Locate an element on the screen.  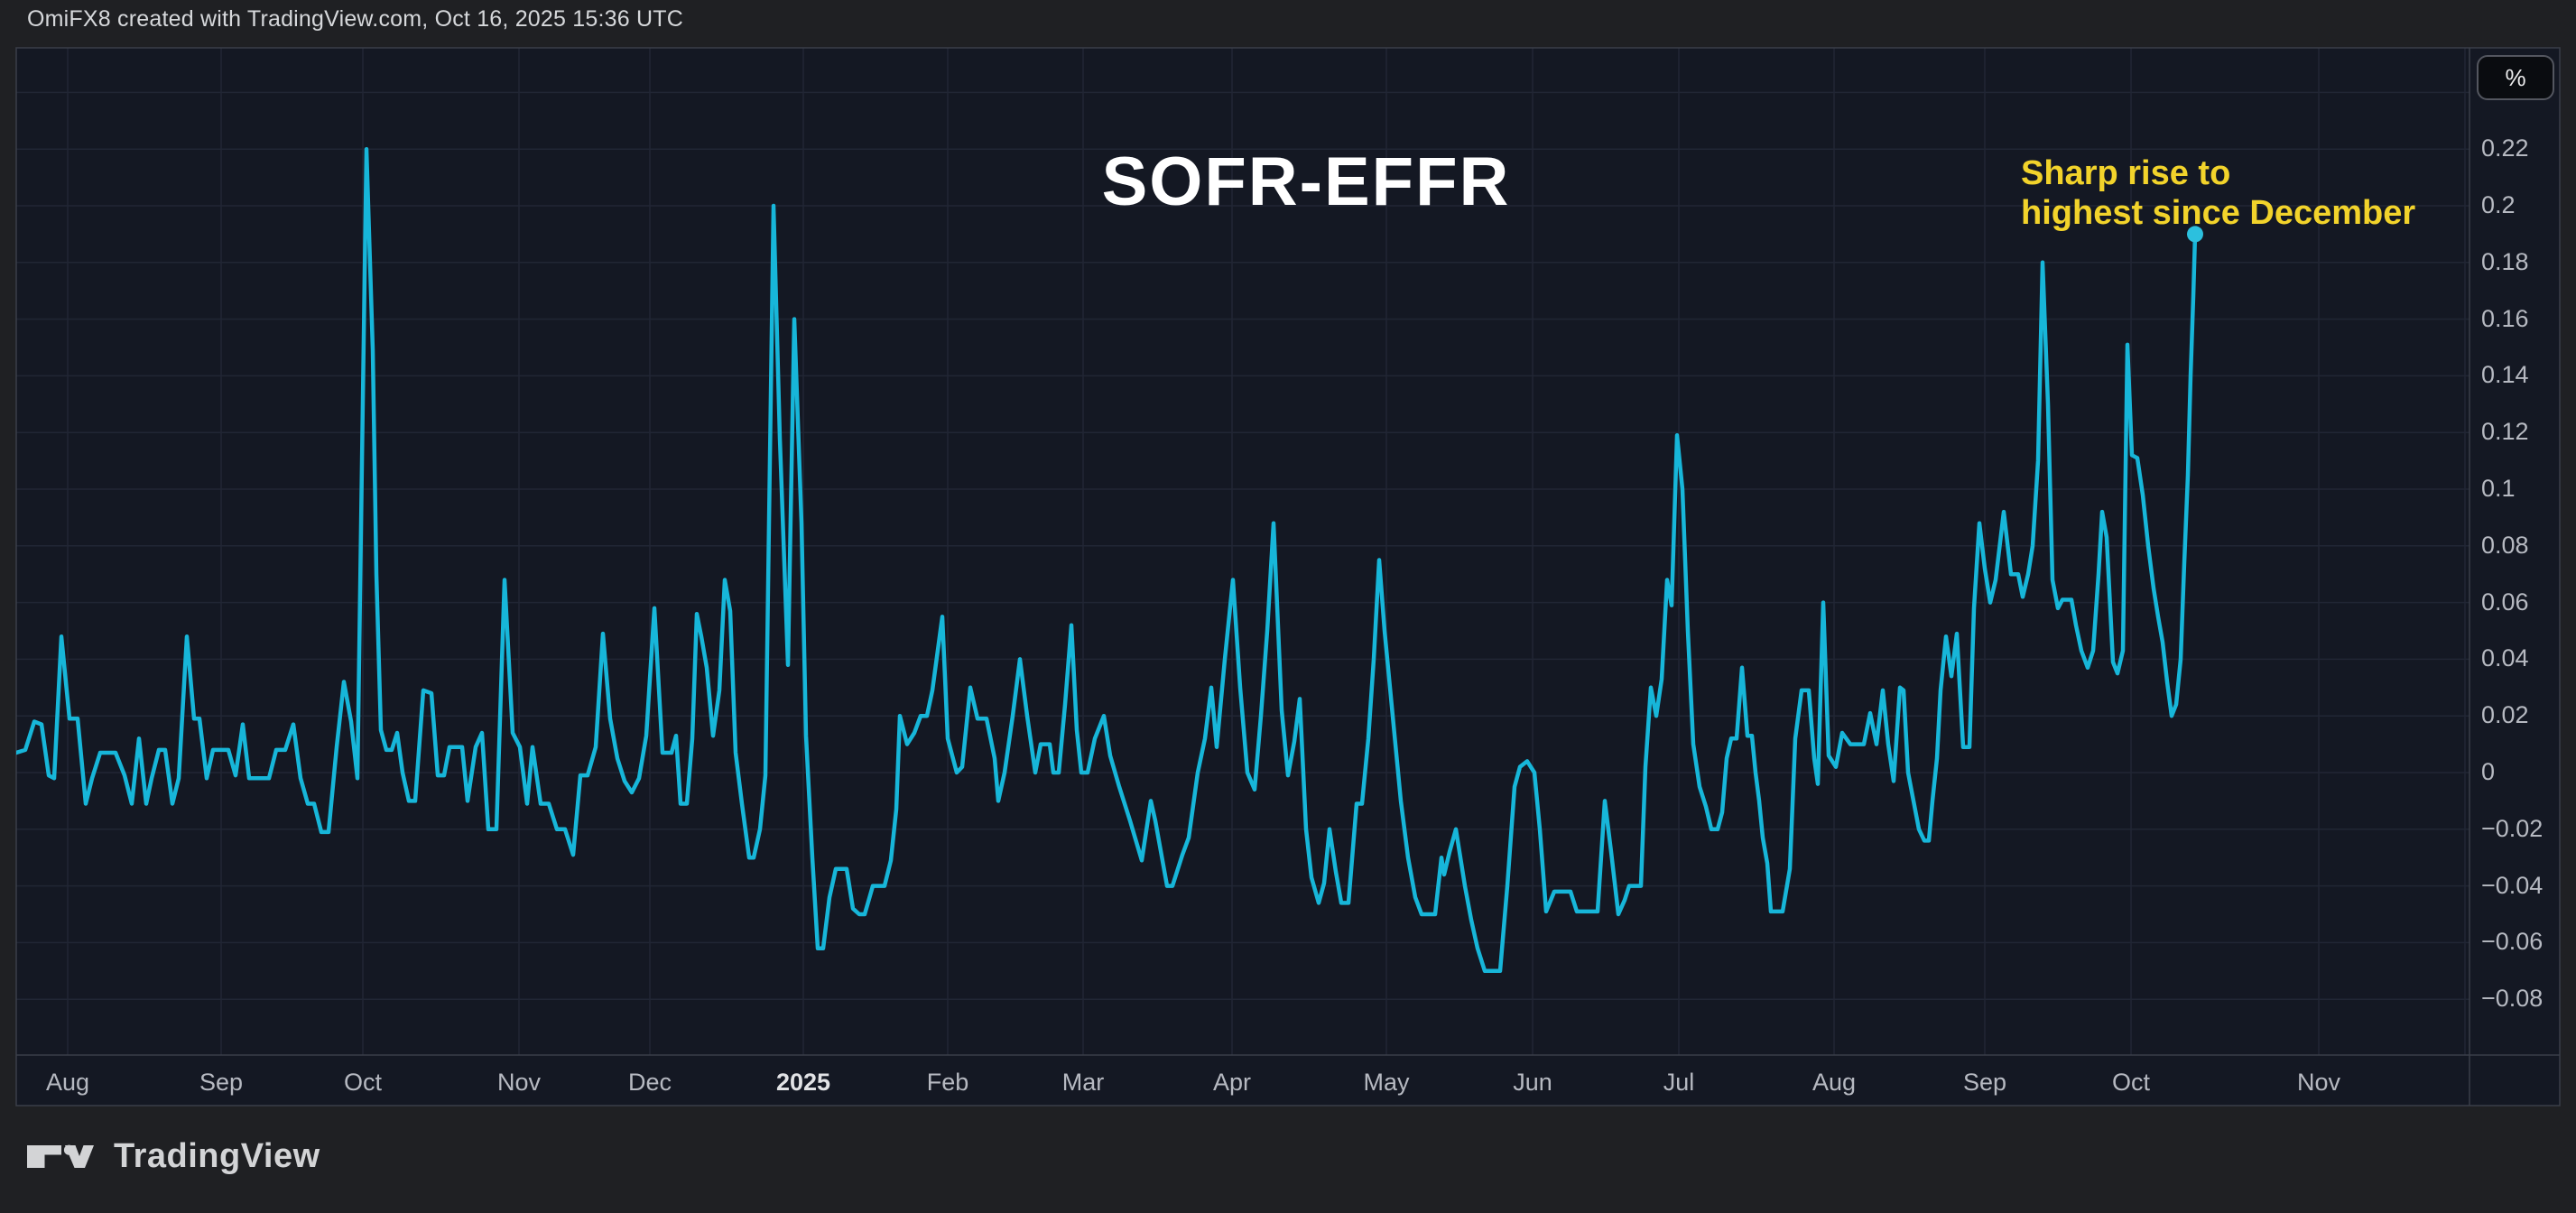
annotation-callout: Sharp rise to highest since December is located at coordinates (2218, 193).